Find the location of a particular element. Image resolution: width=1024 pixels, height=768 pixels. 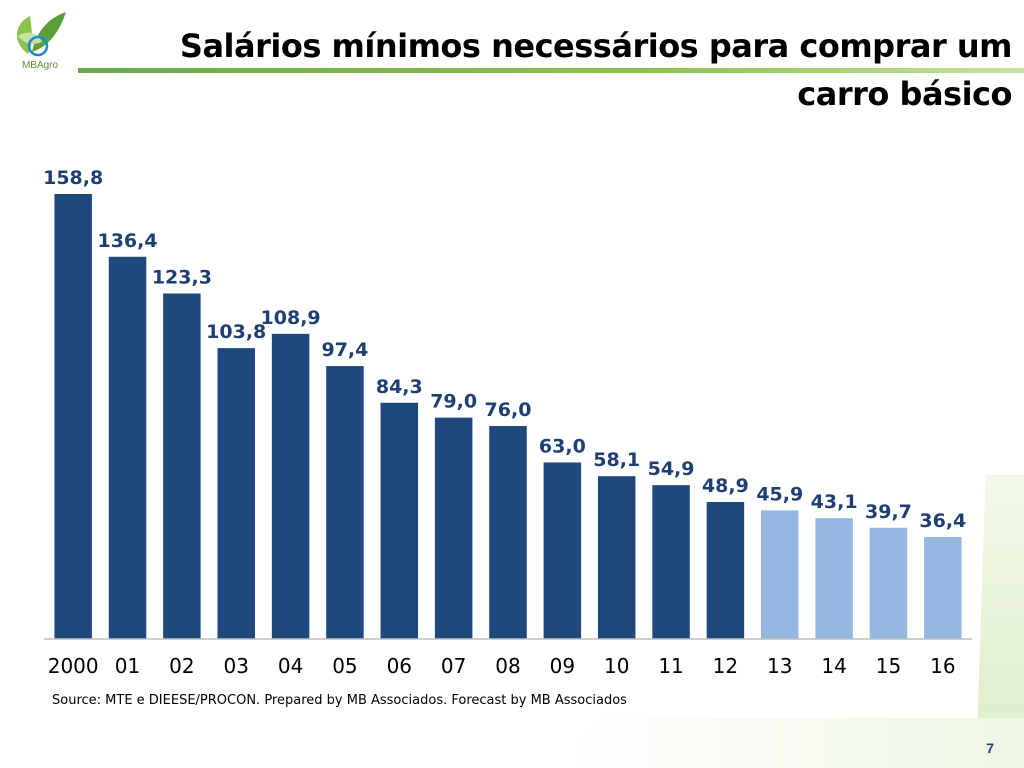

mbagro-logo: MBAgro is located at coordinates (40, 41).